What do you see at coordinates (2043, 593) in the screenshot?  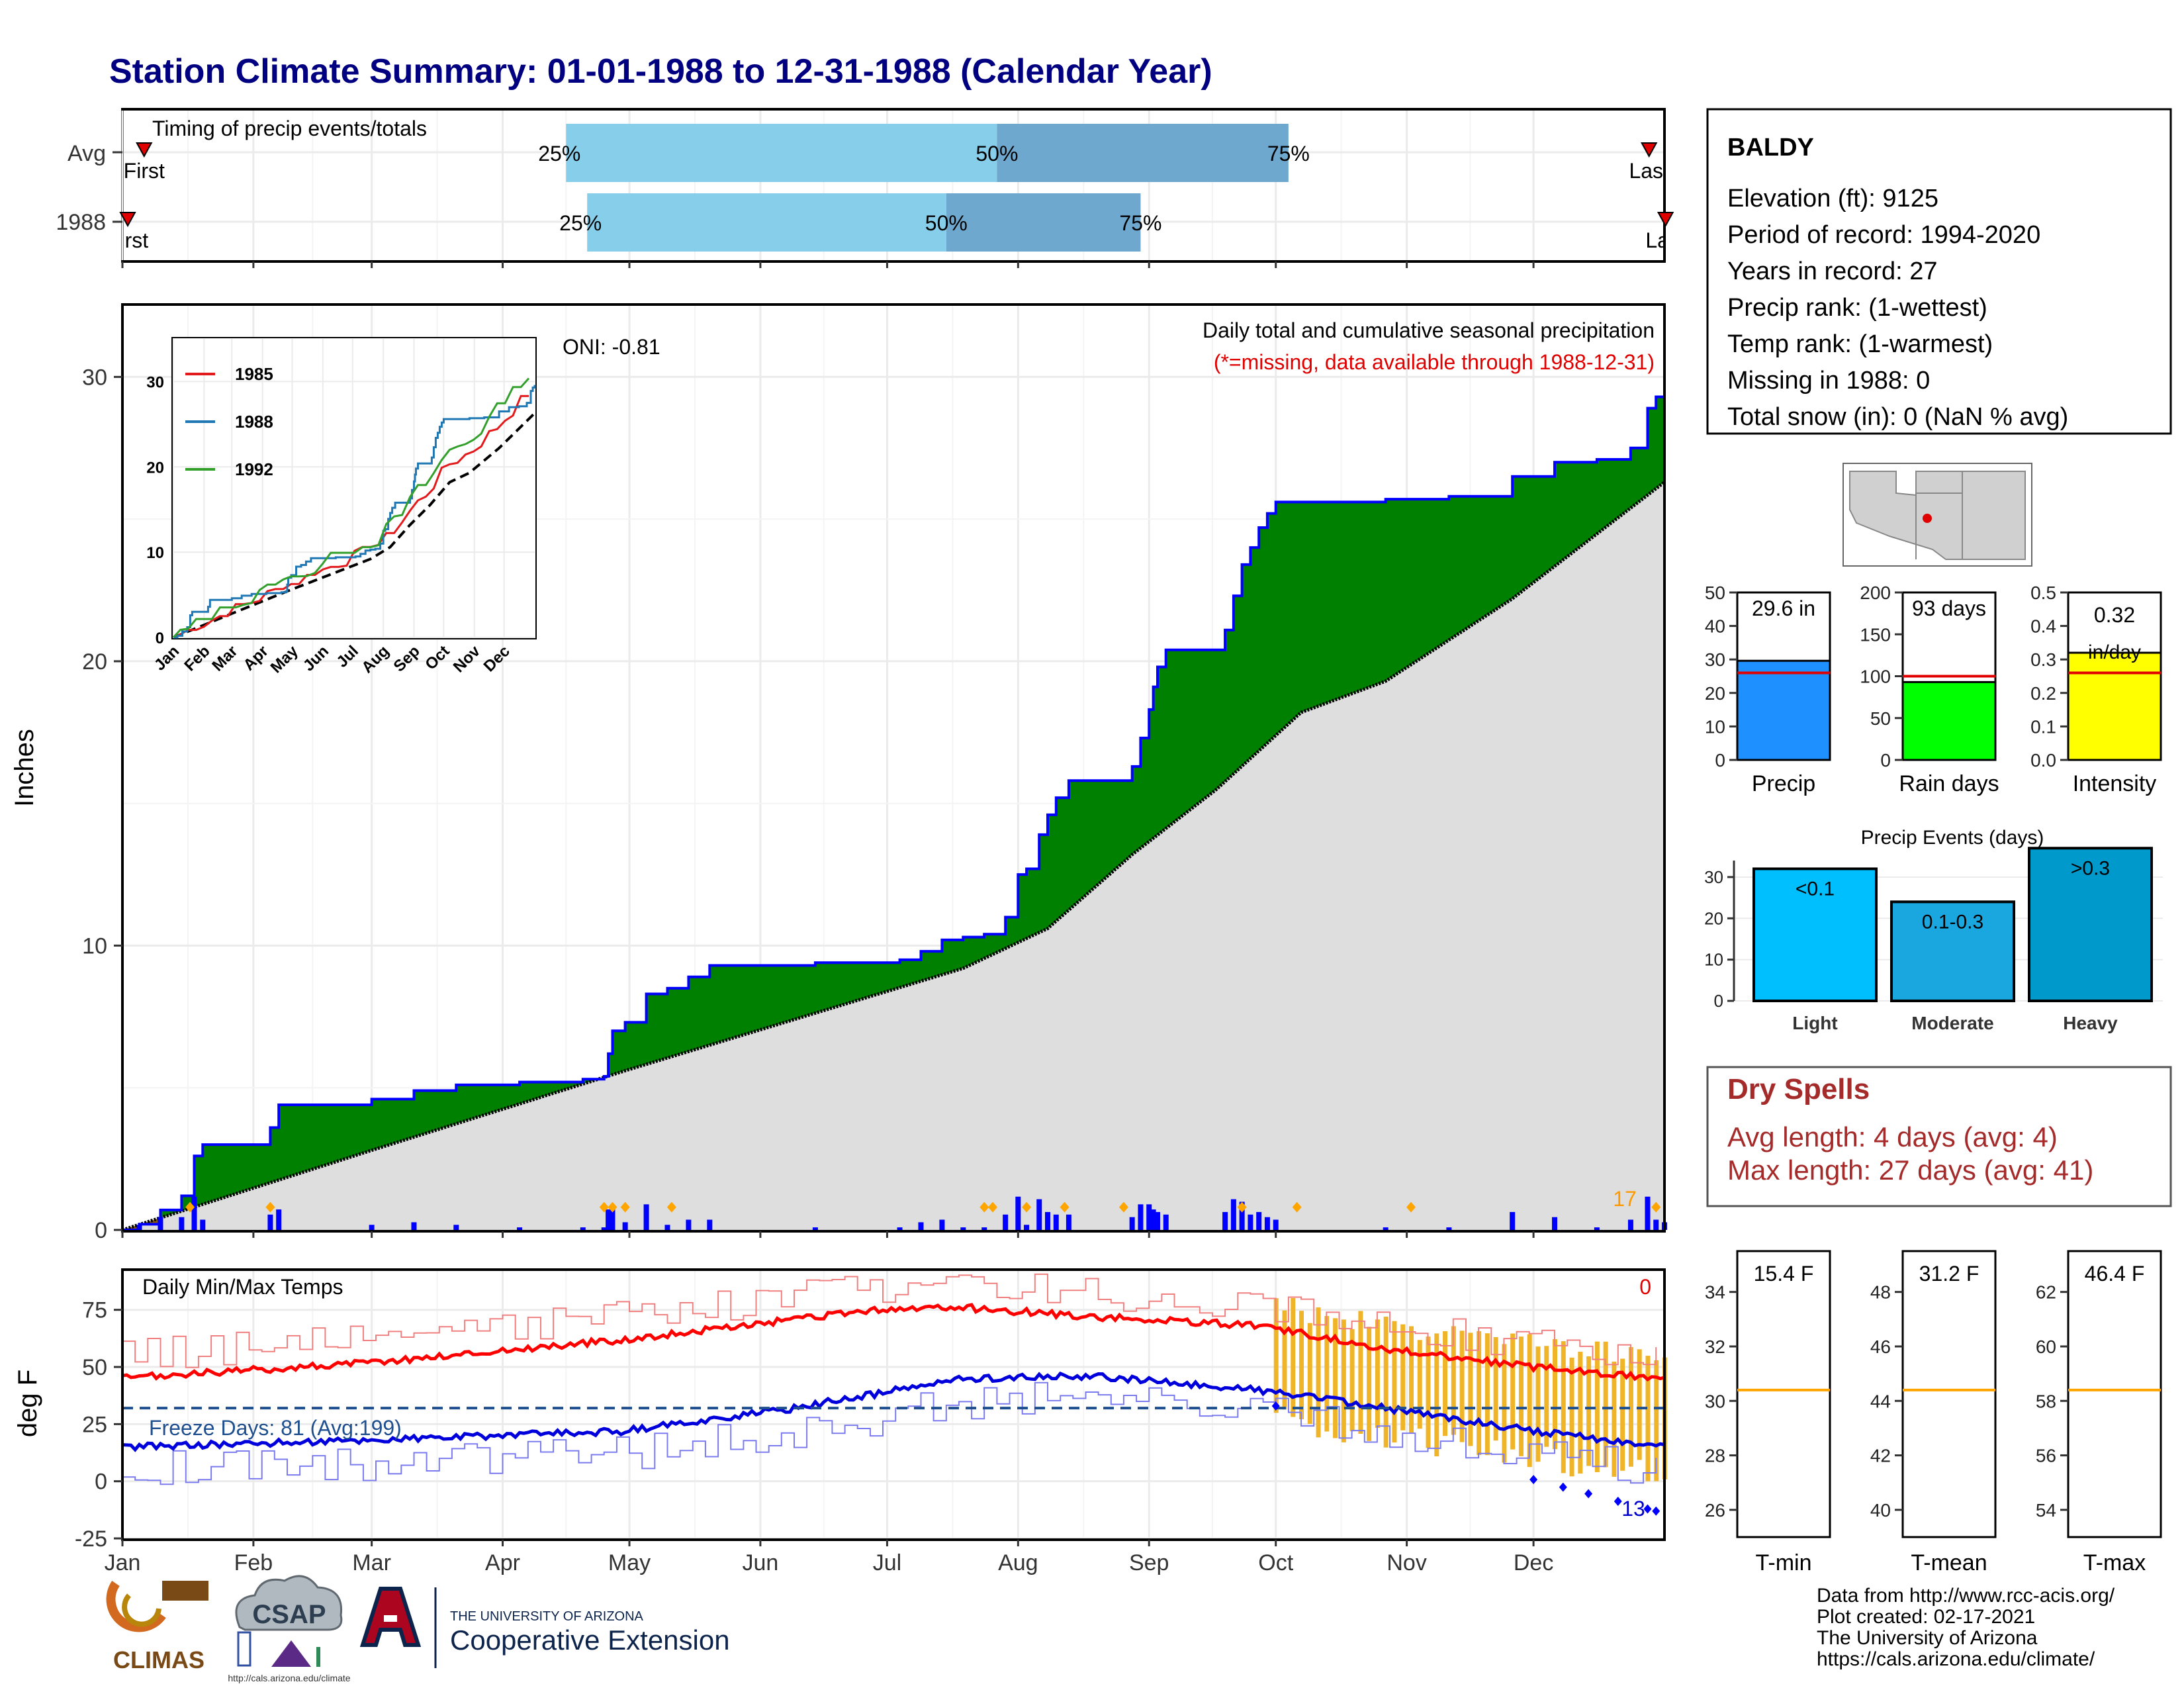 I see `summary-bar-tick: 0.5` at bounding box center [2043, 593].